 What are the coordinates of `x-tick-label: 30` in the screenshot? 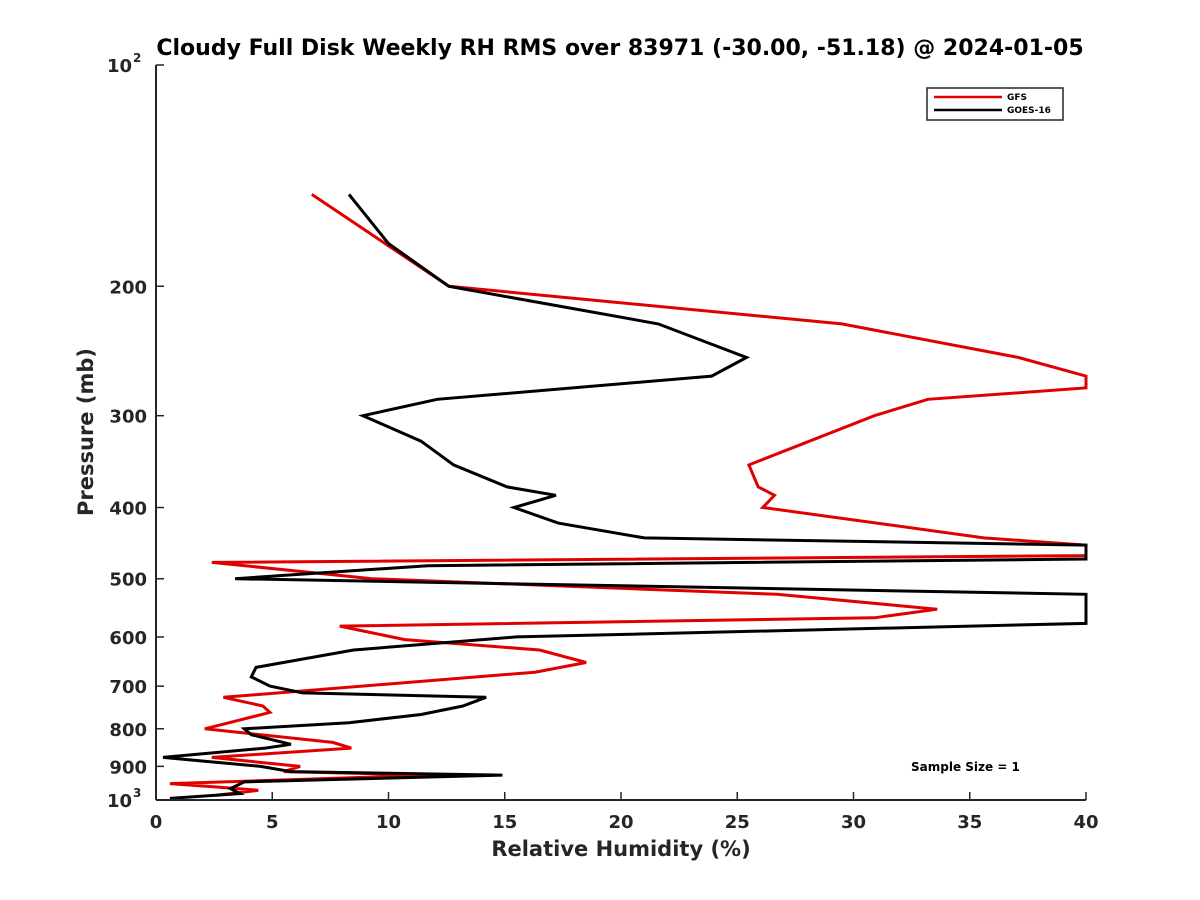 It's located at (853, 822).